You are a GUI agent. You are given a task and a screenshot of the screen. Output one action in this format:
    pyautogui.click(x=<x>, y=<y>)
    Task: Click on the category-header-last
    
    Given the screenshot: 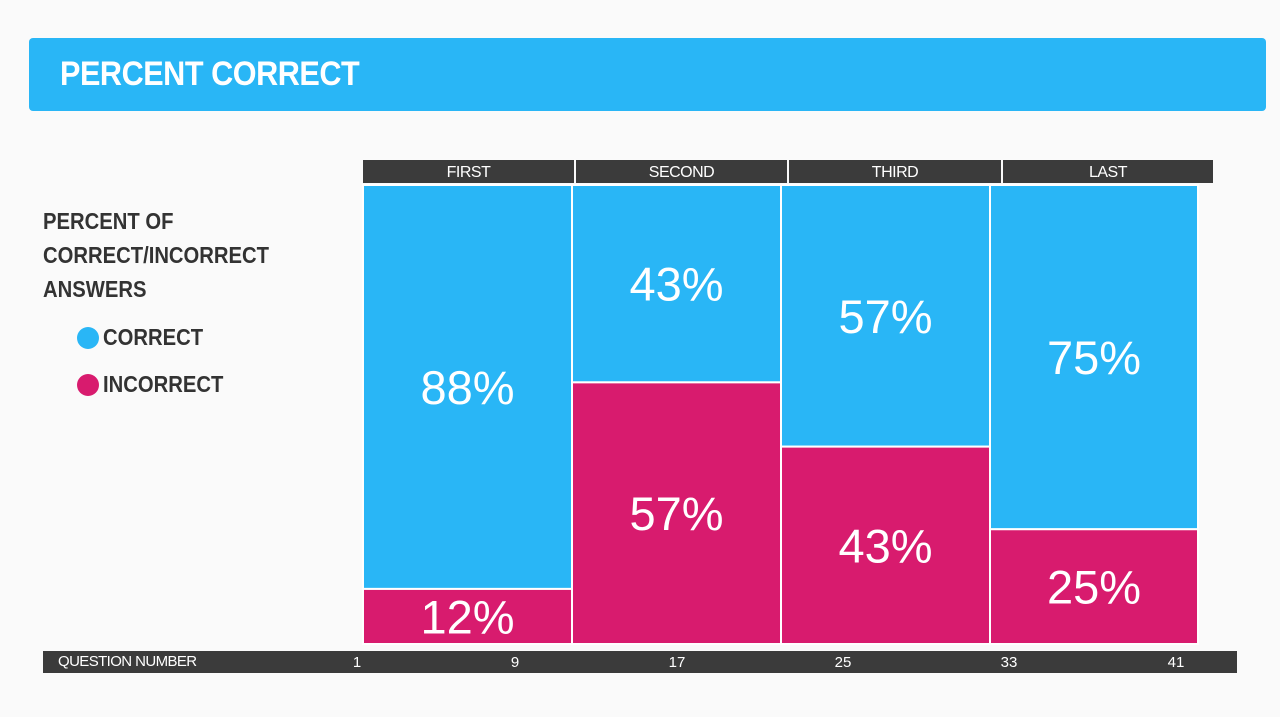 What is the action you would take?
    pyautogui.click(x=1108, y=171)
    